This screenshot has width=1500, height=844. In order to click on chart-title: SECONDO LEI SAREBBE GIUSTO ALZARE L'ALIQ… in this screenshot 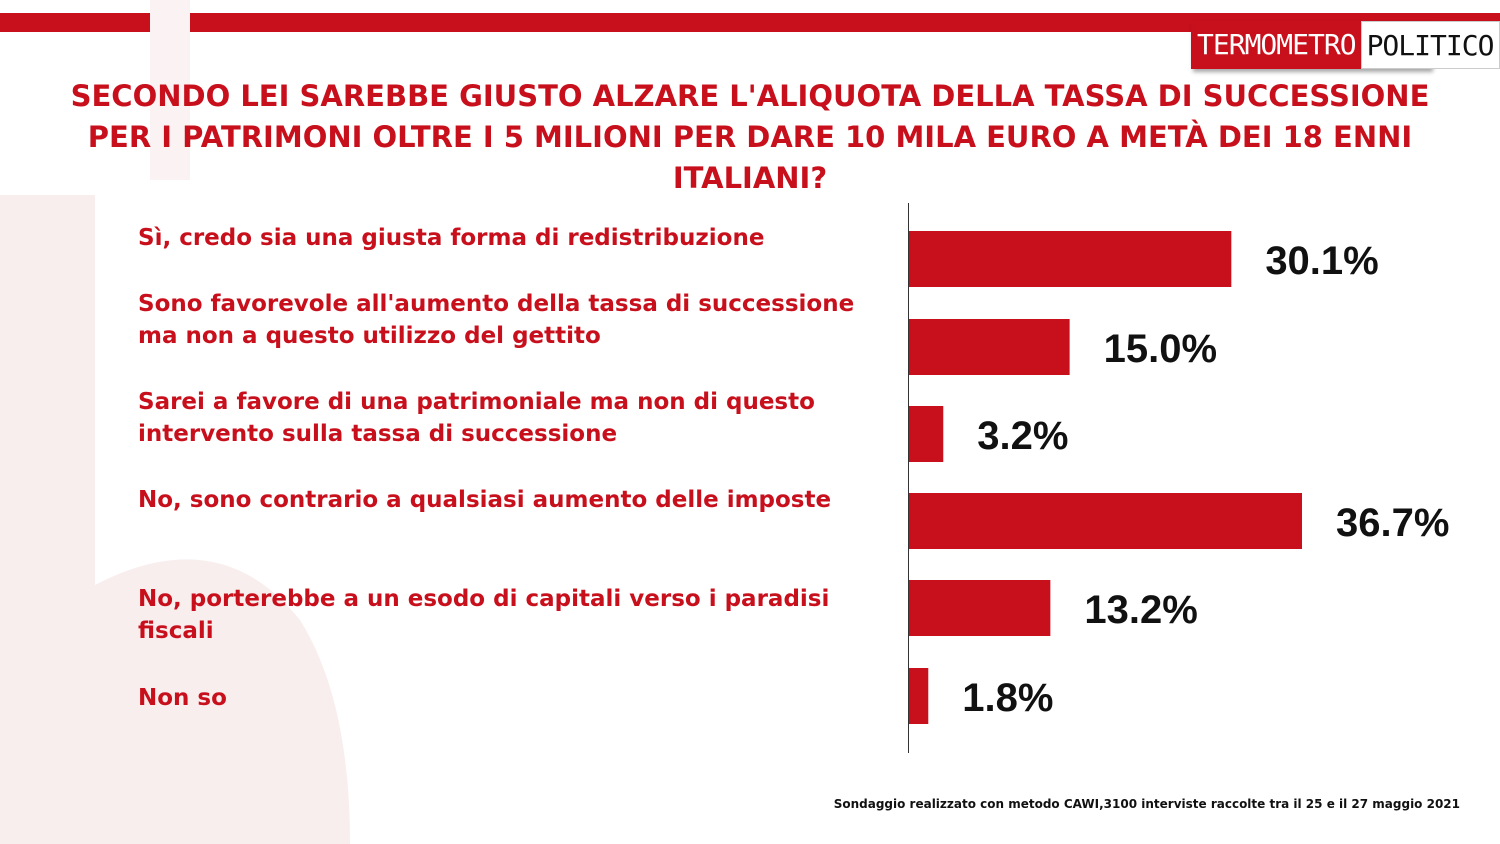, I will do `click(750, 137)`.